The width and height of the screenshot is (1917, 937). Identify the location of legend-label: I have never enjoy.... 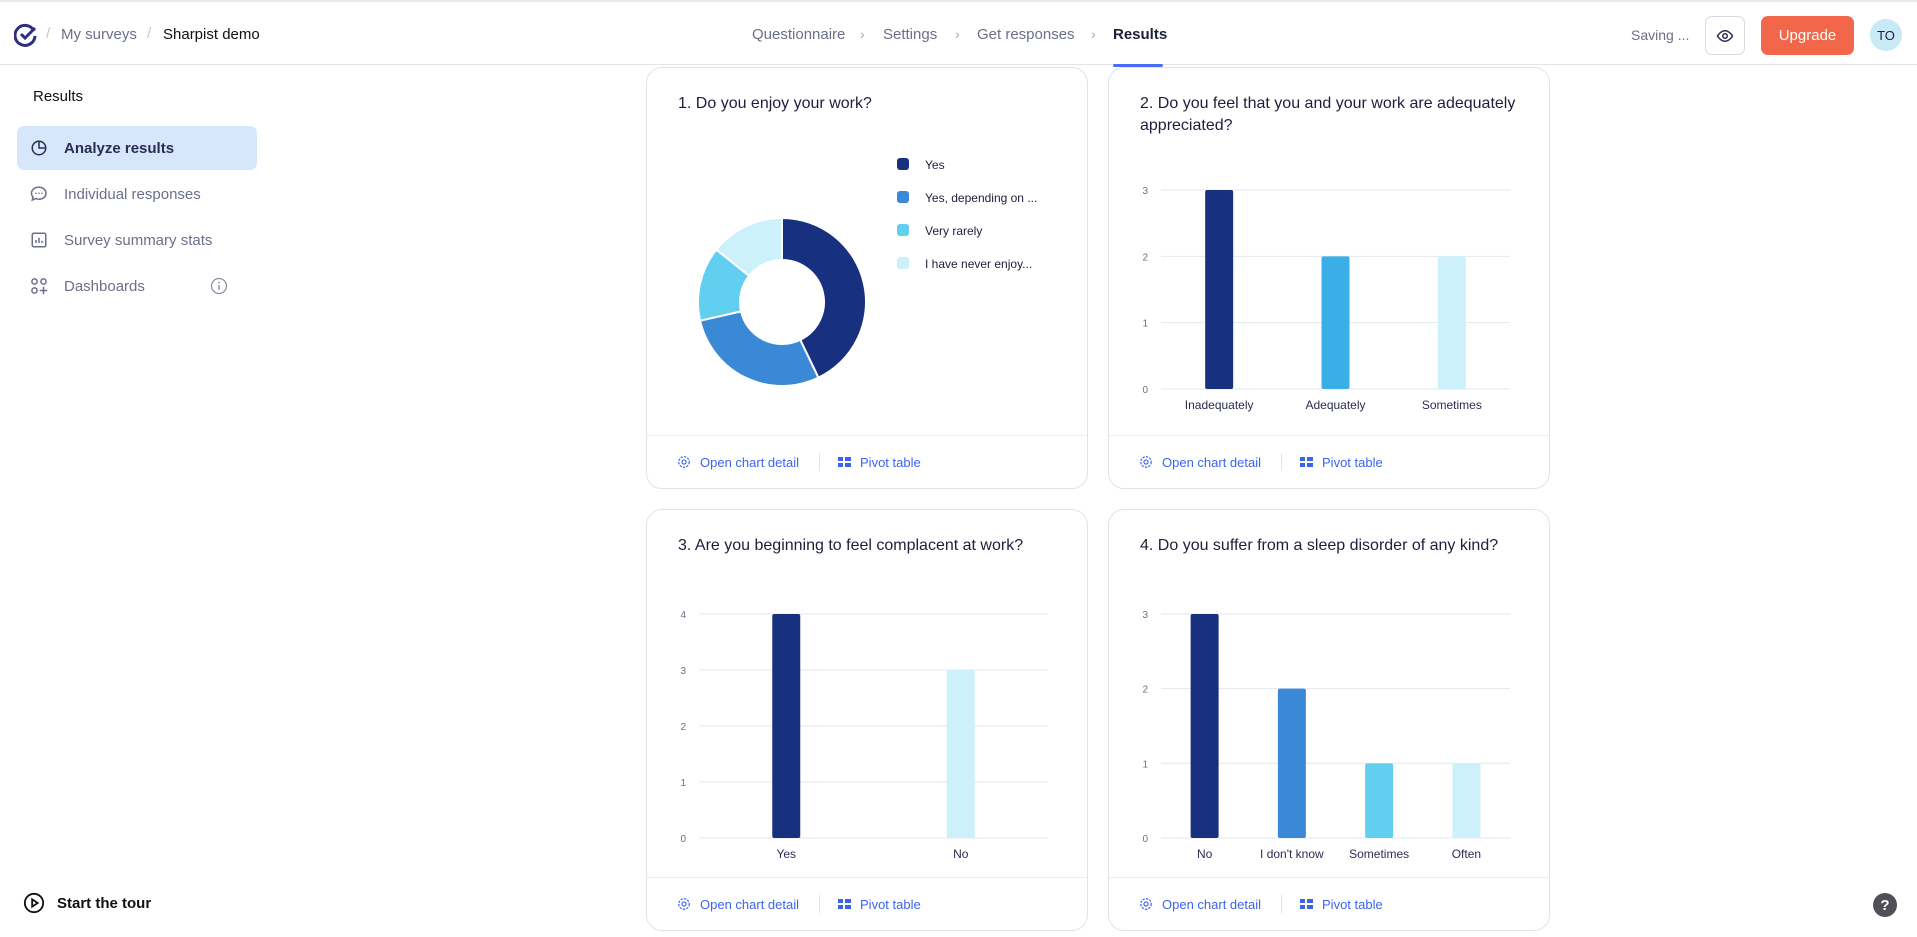
(978, 264).